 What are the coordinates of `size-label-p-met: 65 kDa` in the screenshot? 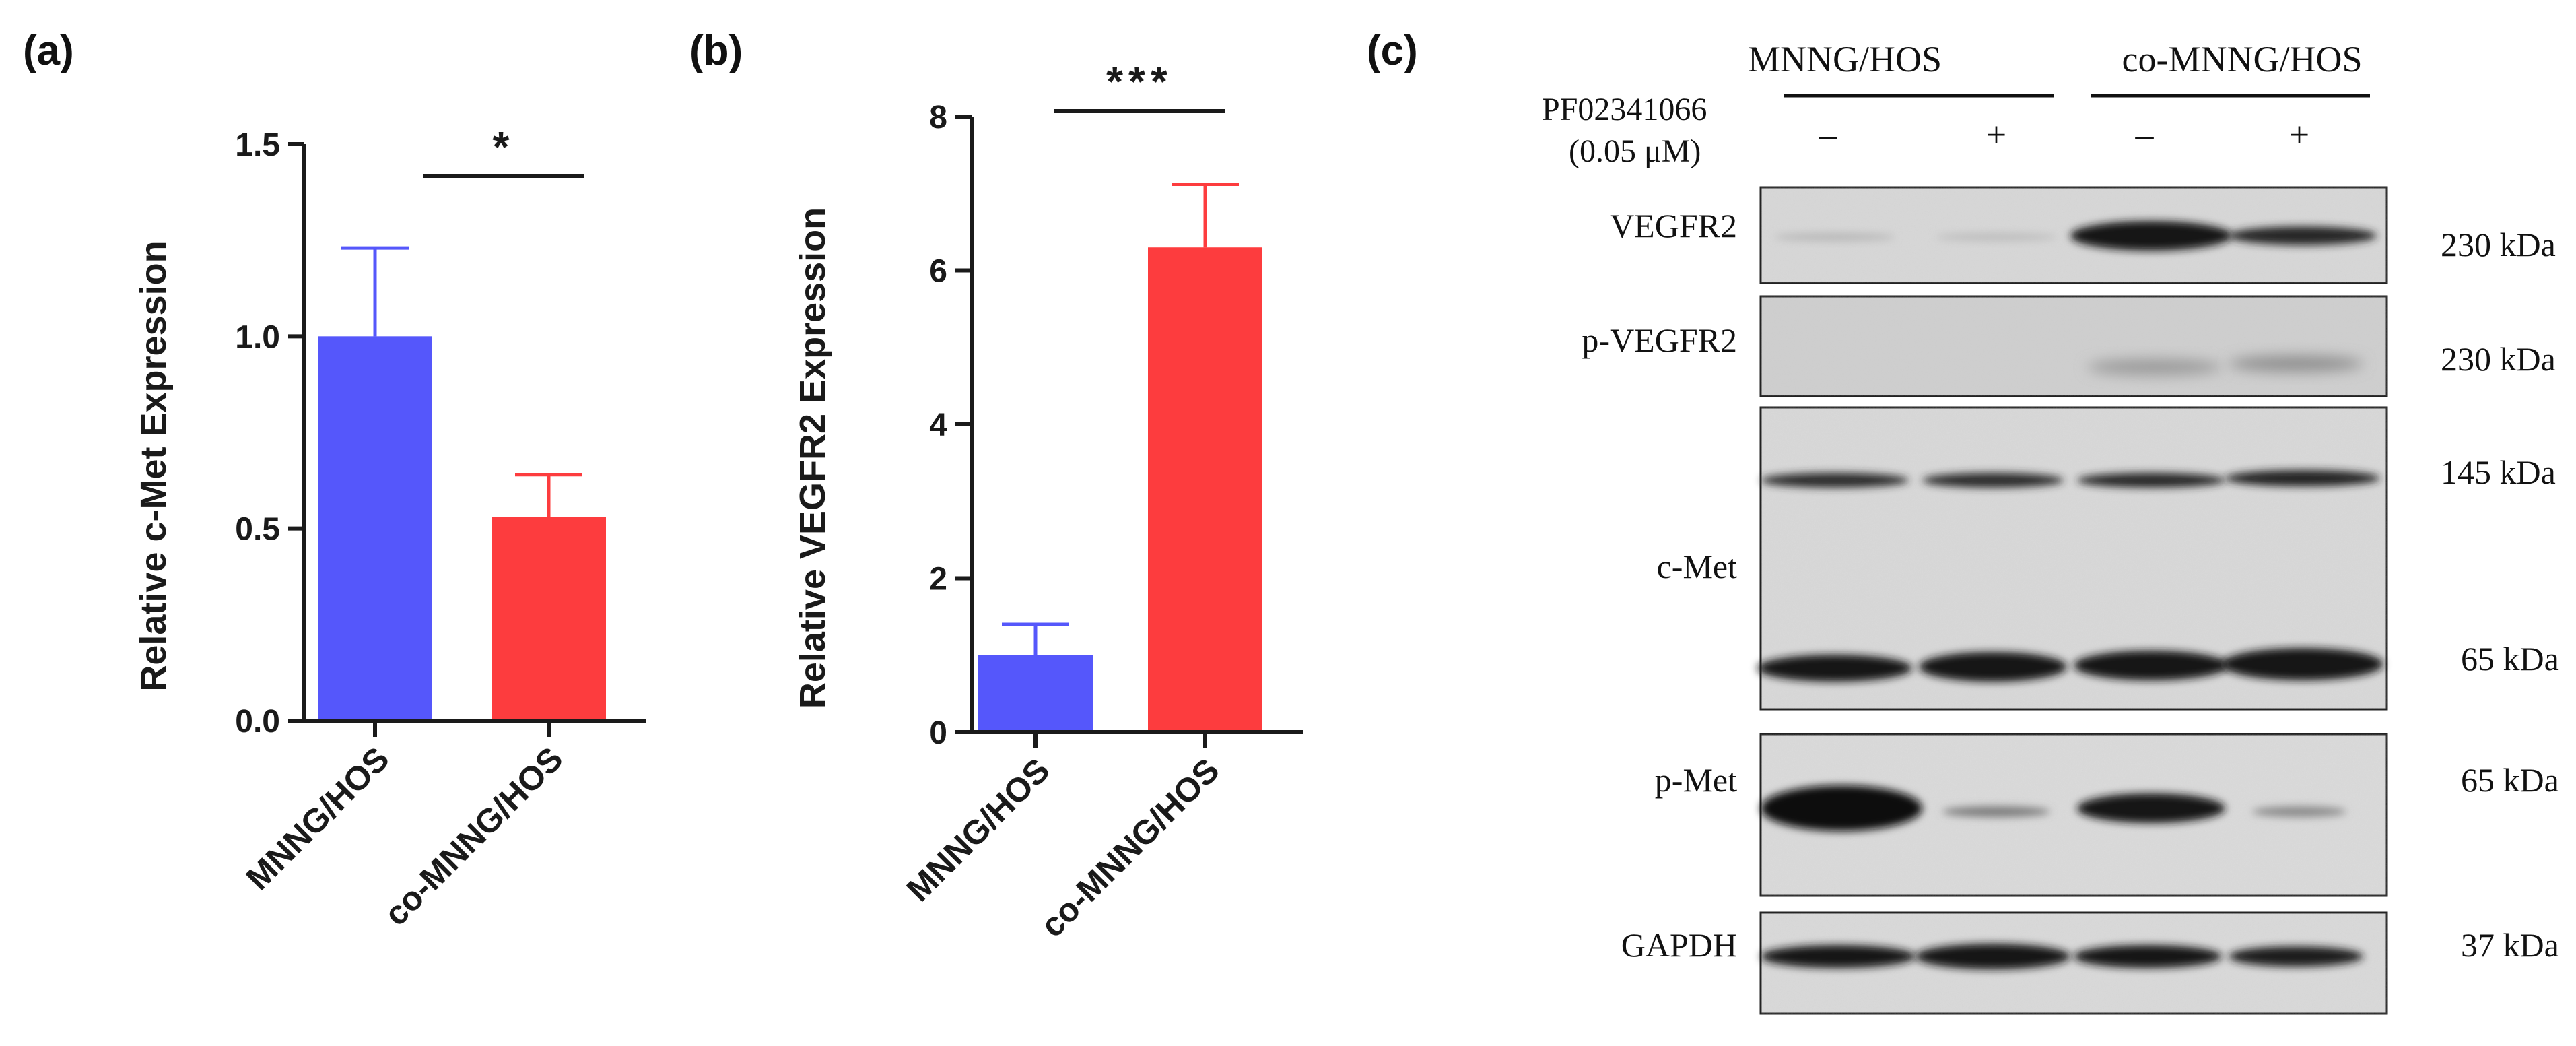 It's located at (2510, 780).